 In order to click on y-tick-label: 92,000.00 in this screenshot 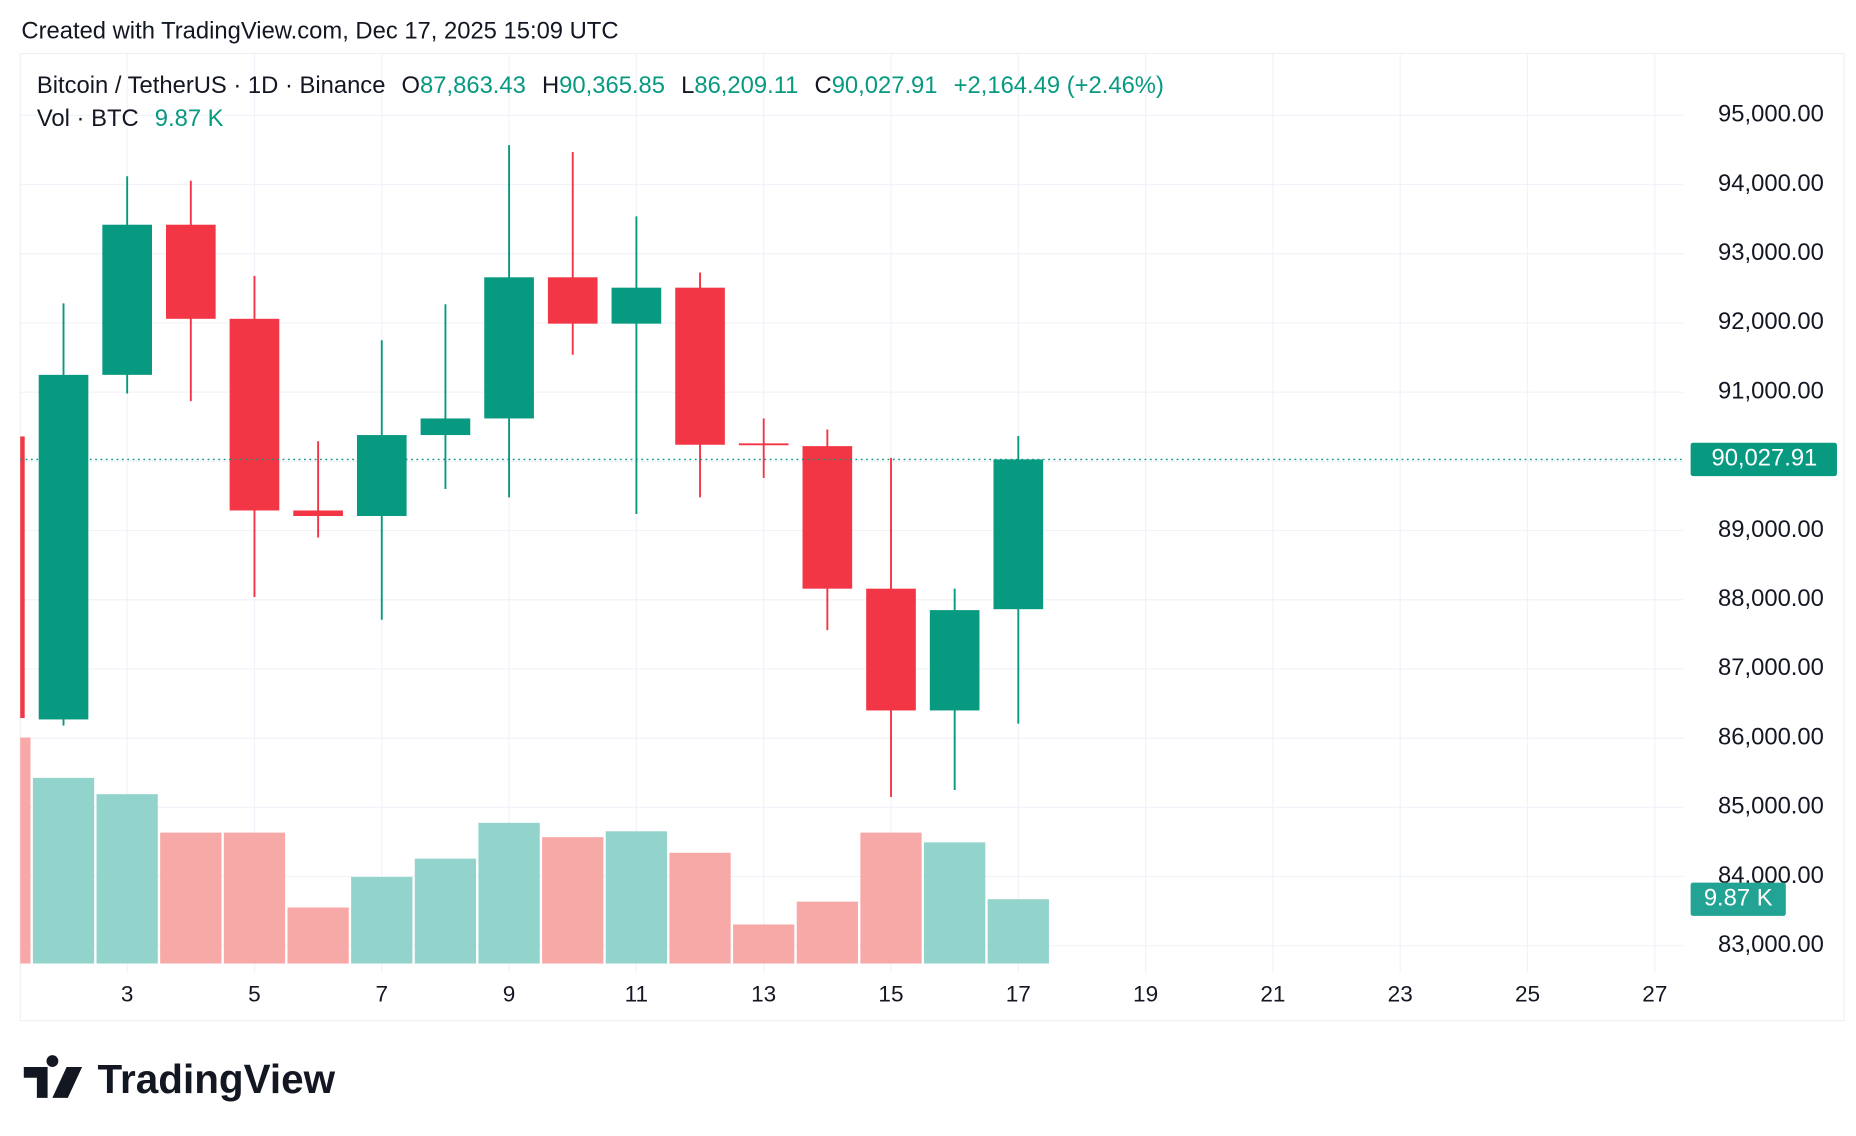, I will do `click(1771, 321)`.